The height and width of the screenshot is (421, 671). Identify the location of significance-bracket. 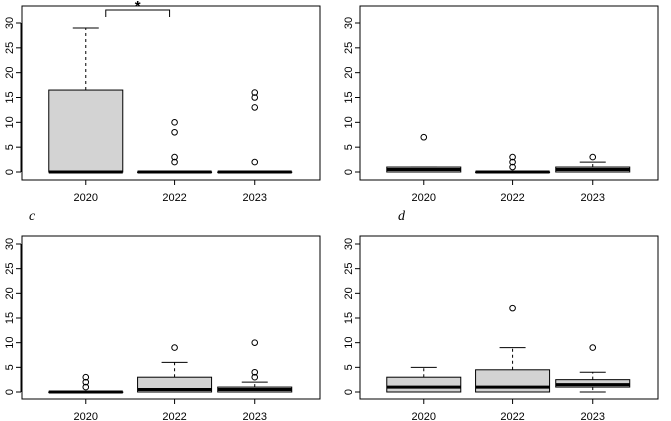
(138, 13).